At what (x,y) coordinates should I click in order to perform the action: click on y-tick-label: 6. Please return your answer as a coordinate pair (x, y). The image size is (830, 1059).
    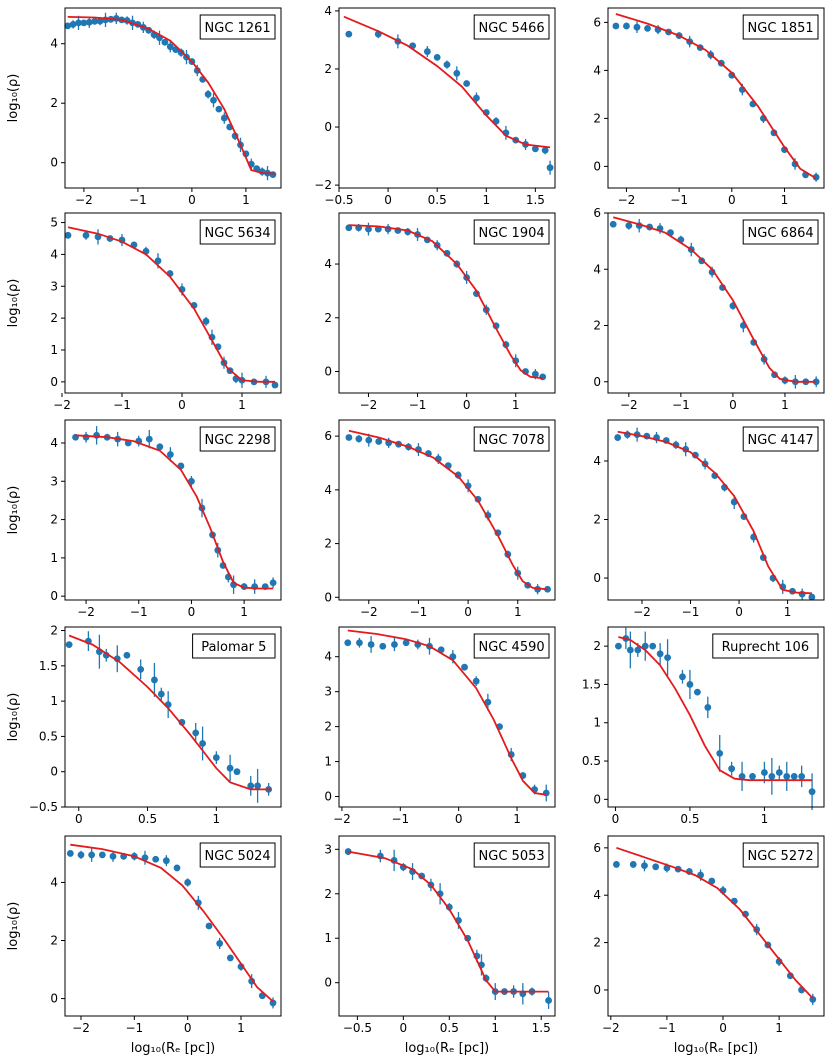
    Looking at the image, I should click on (597, 22).